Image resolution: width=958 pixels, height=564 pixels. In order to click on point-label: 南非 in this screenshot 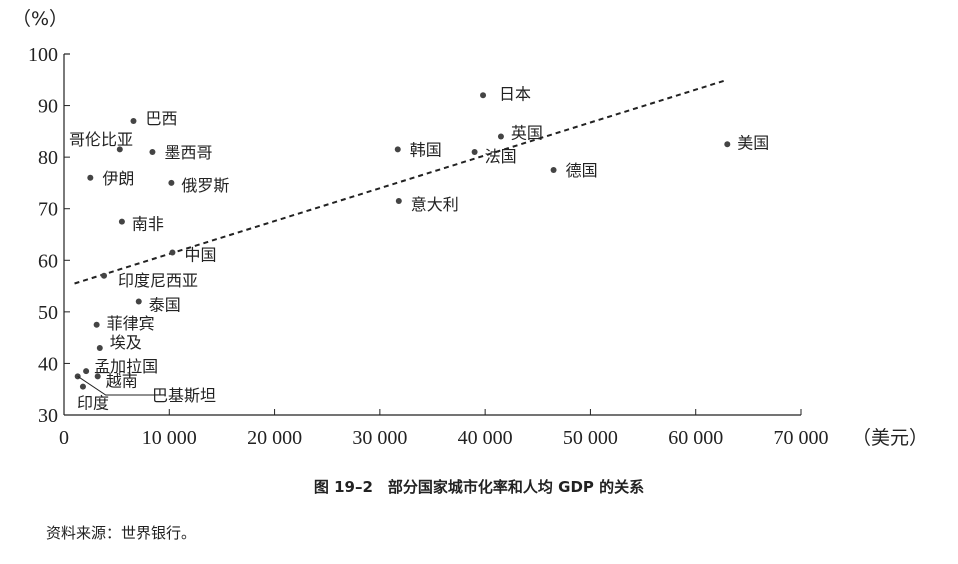, I will do `click(148, 224)`.